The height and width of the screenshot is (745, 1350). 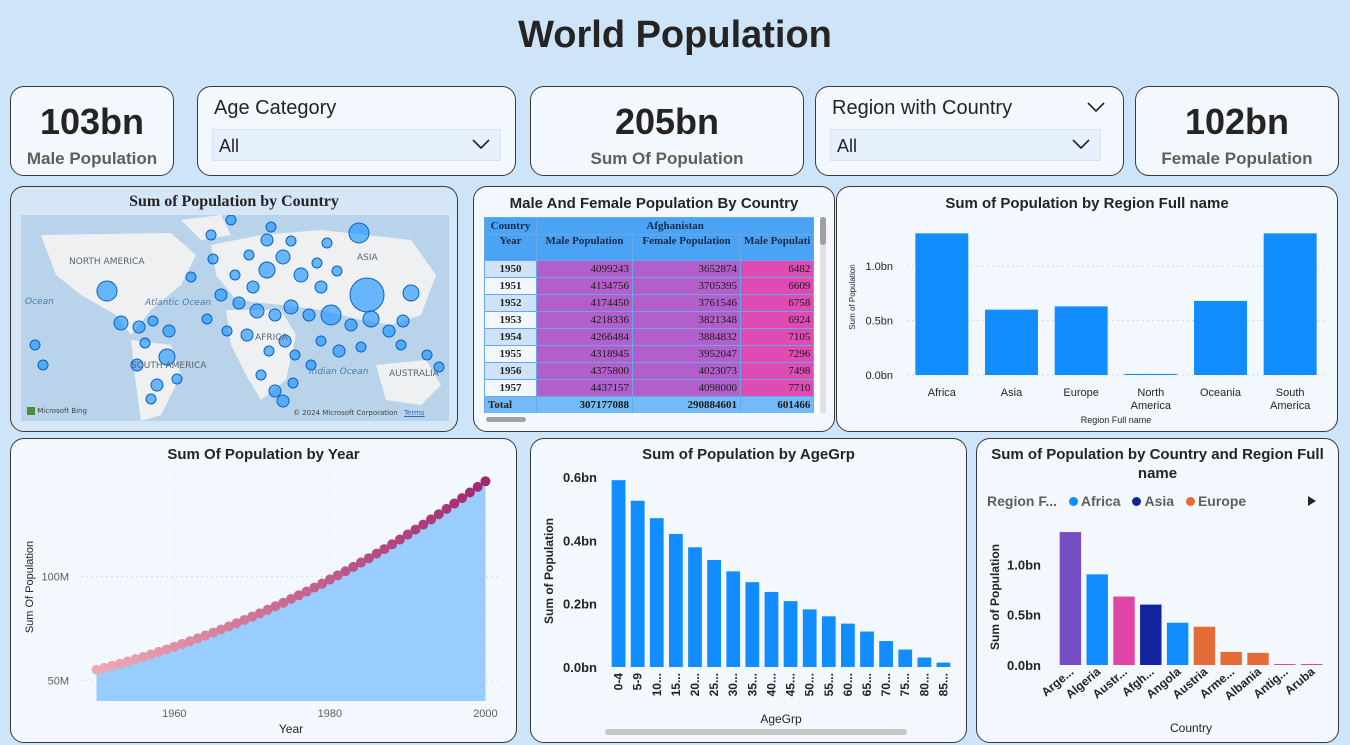 What do you see at coordinates (1159, 501) in the screenshot?
I see `legend-asia: Asia` at bounding box center [1159, 501].